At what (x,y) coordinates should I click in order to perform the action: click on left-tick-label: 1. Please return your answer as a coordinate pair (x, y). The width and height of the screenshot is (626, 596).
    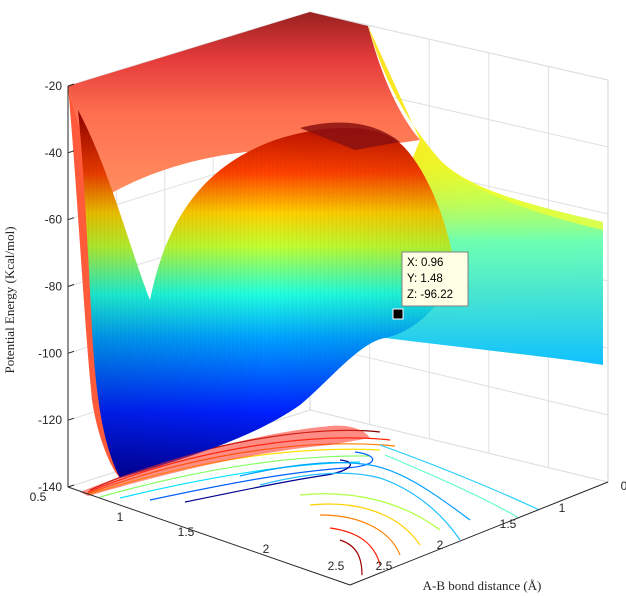
    Looking at the image, I should click on (120, 517).